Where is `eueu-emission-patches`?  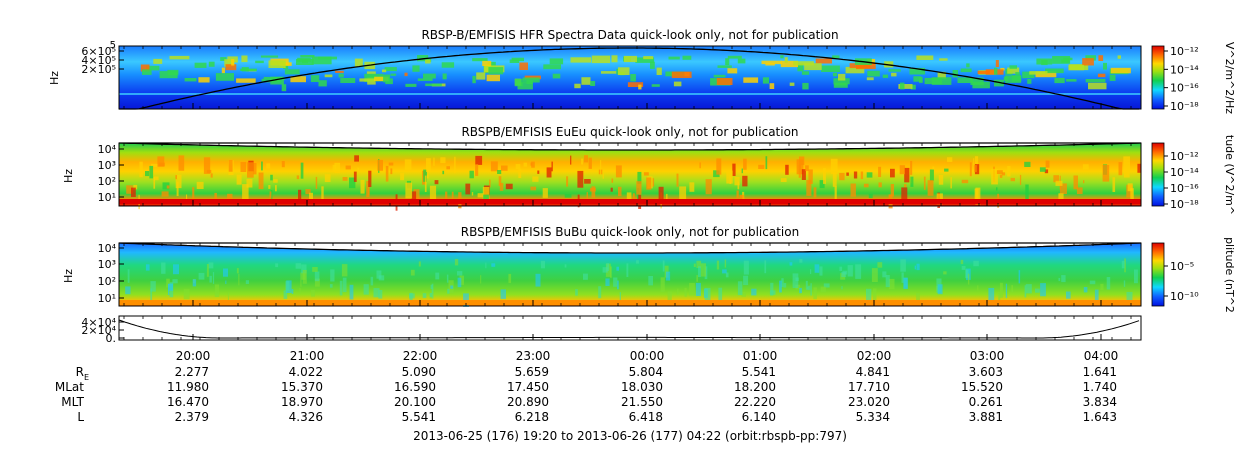
eueu-emission-patches is located at coordinates (630, 183).